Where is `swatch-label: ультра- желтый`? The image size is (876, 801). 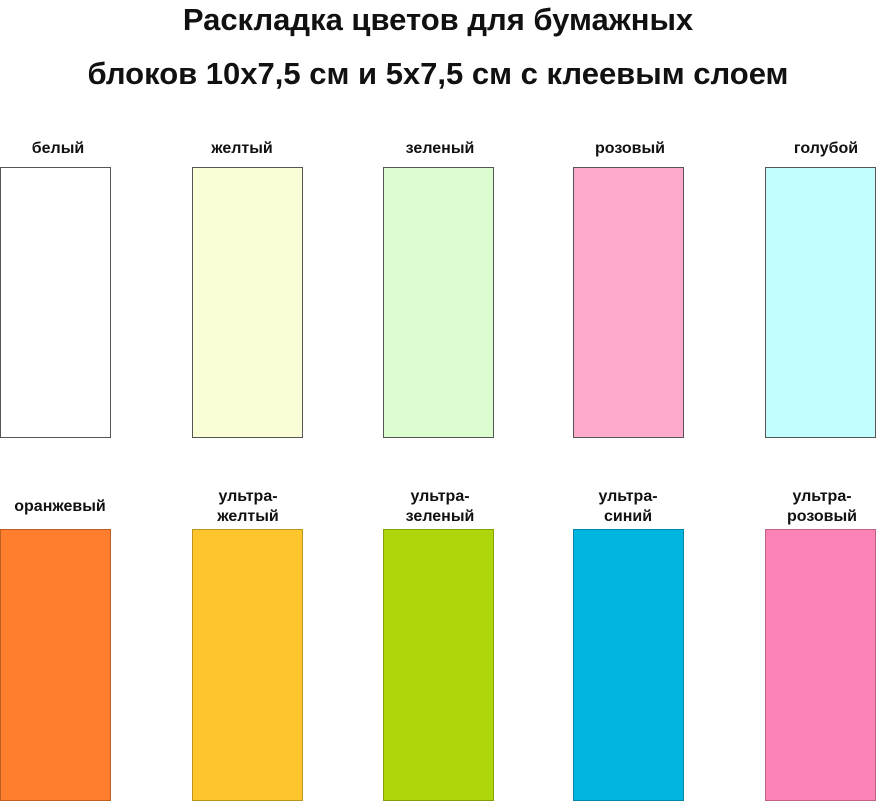 swatch-label: ультра- желтый is located at coordinates (248, 506).